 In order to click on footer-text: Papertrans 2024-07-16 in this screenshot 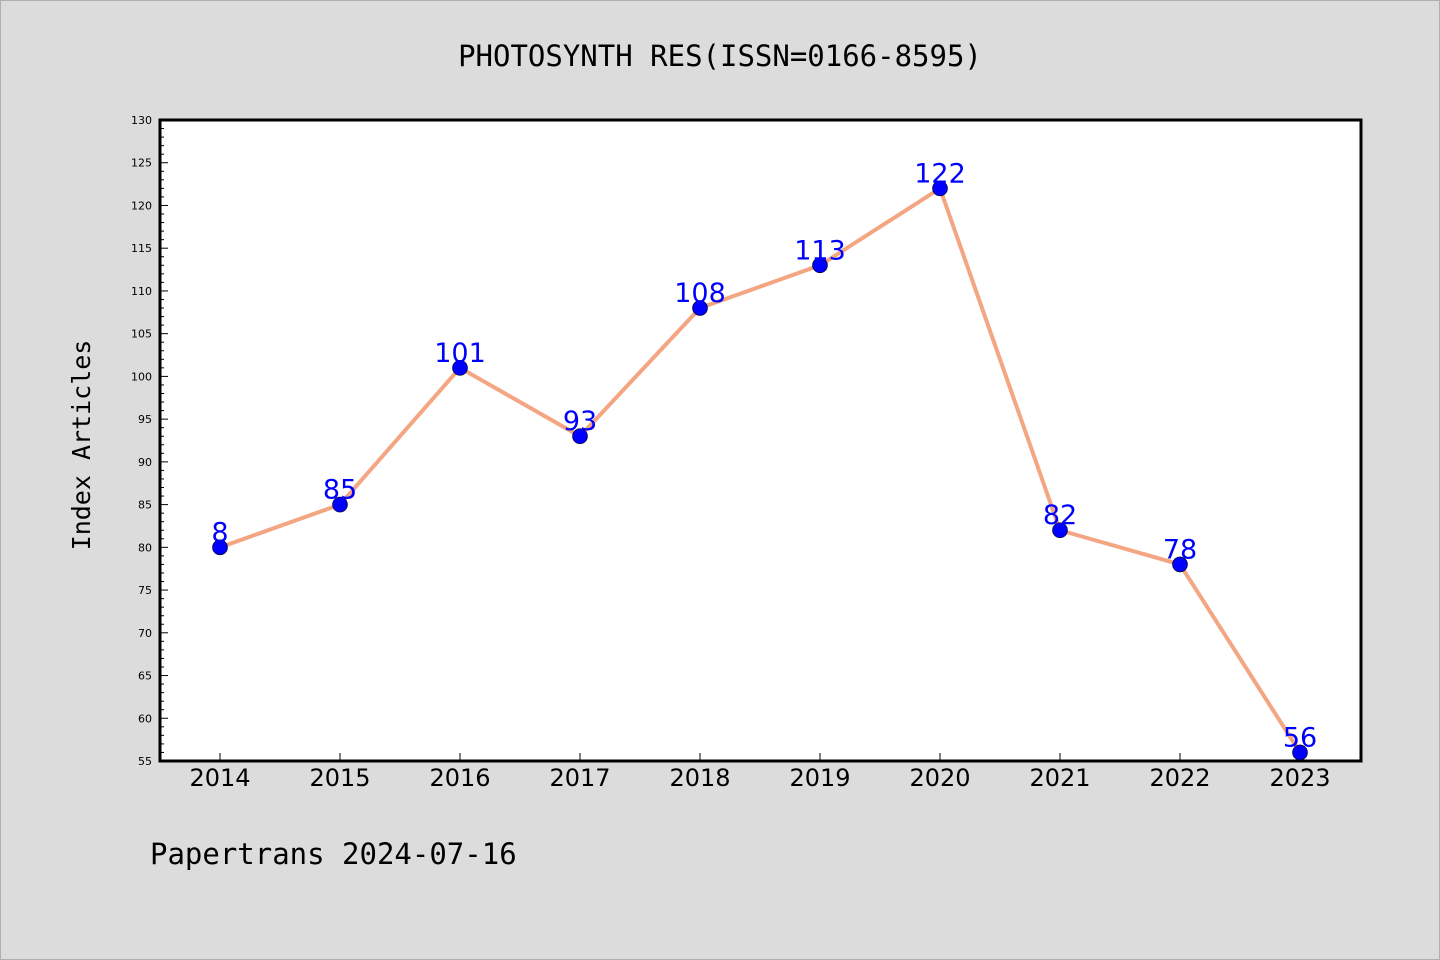, I will do `click(333, 854)`.